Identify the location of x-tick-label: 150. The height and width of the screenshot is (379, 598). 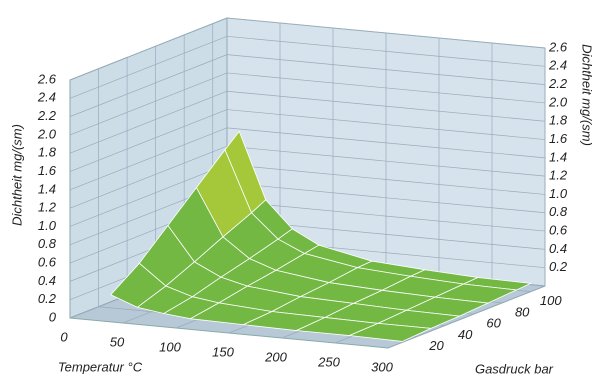
(223, 351).